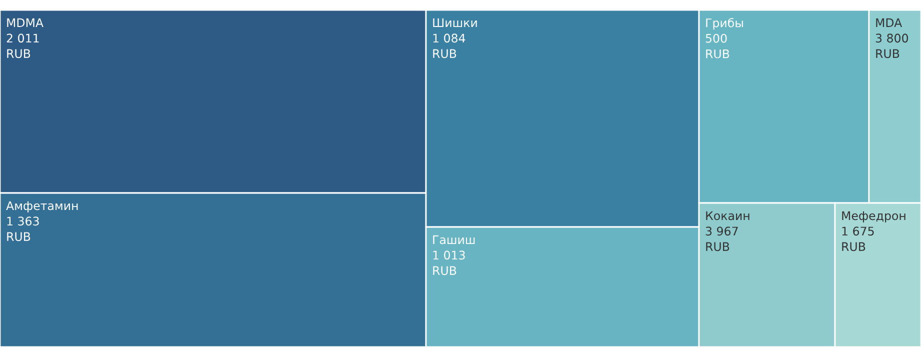 Image resolution: width=921 pixels, height=359 pixels. I want to click on category-label: Грибы, so click(724, 24).